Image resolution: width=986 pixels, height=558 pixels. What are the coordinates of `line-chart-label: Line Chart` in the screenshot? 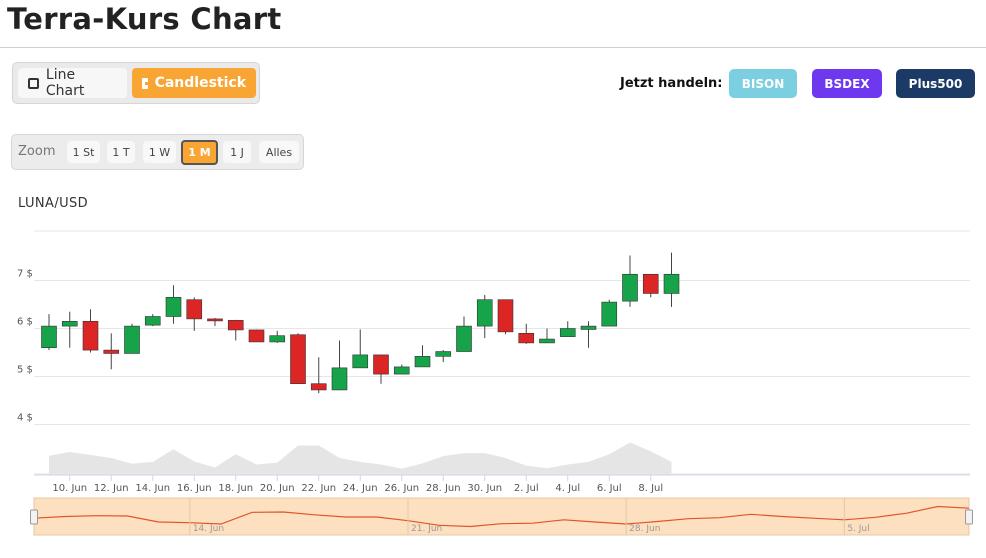 It's located at (65, 83).